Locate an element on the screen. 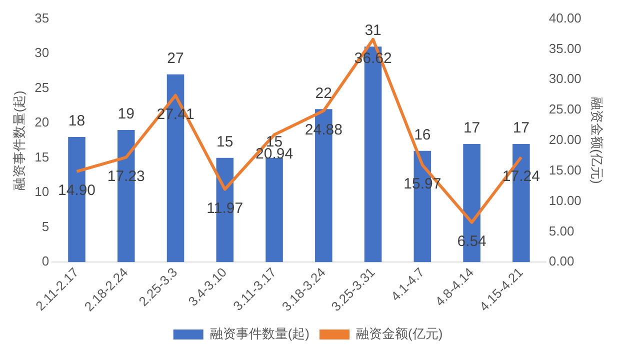 The width and height of the screenshot is (620, 359). y2-tick-label: 25.00 is located at coordinates (565, 109).